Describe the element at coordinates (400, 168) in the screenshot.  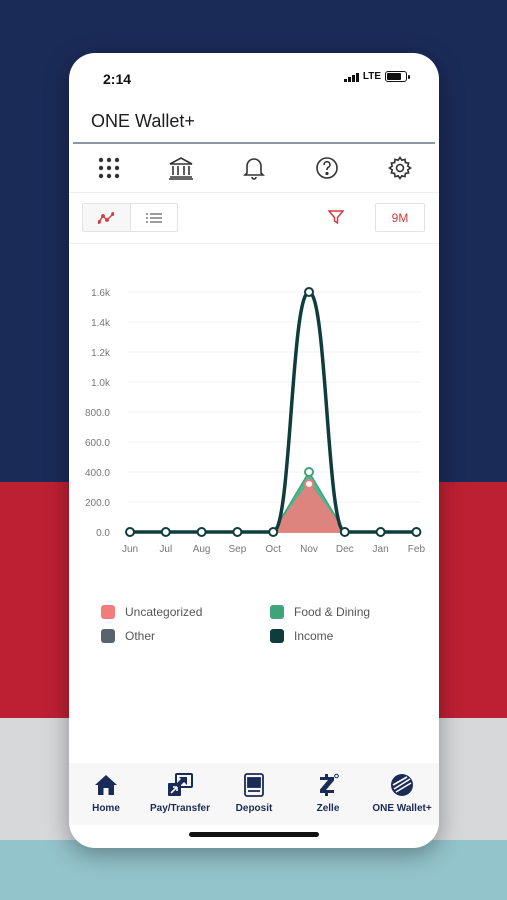
I see `gear-icon` at that location.